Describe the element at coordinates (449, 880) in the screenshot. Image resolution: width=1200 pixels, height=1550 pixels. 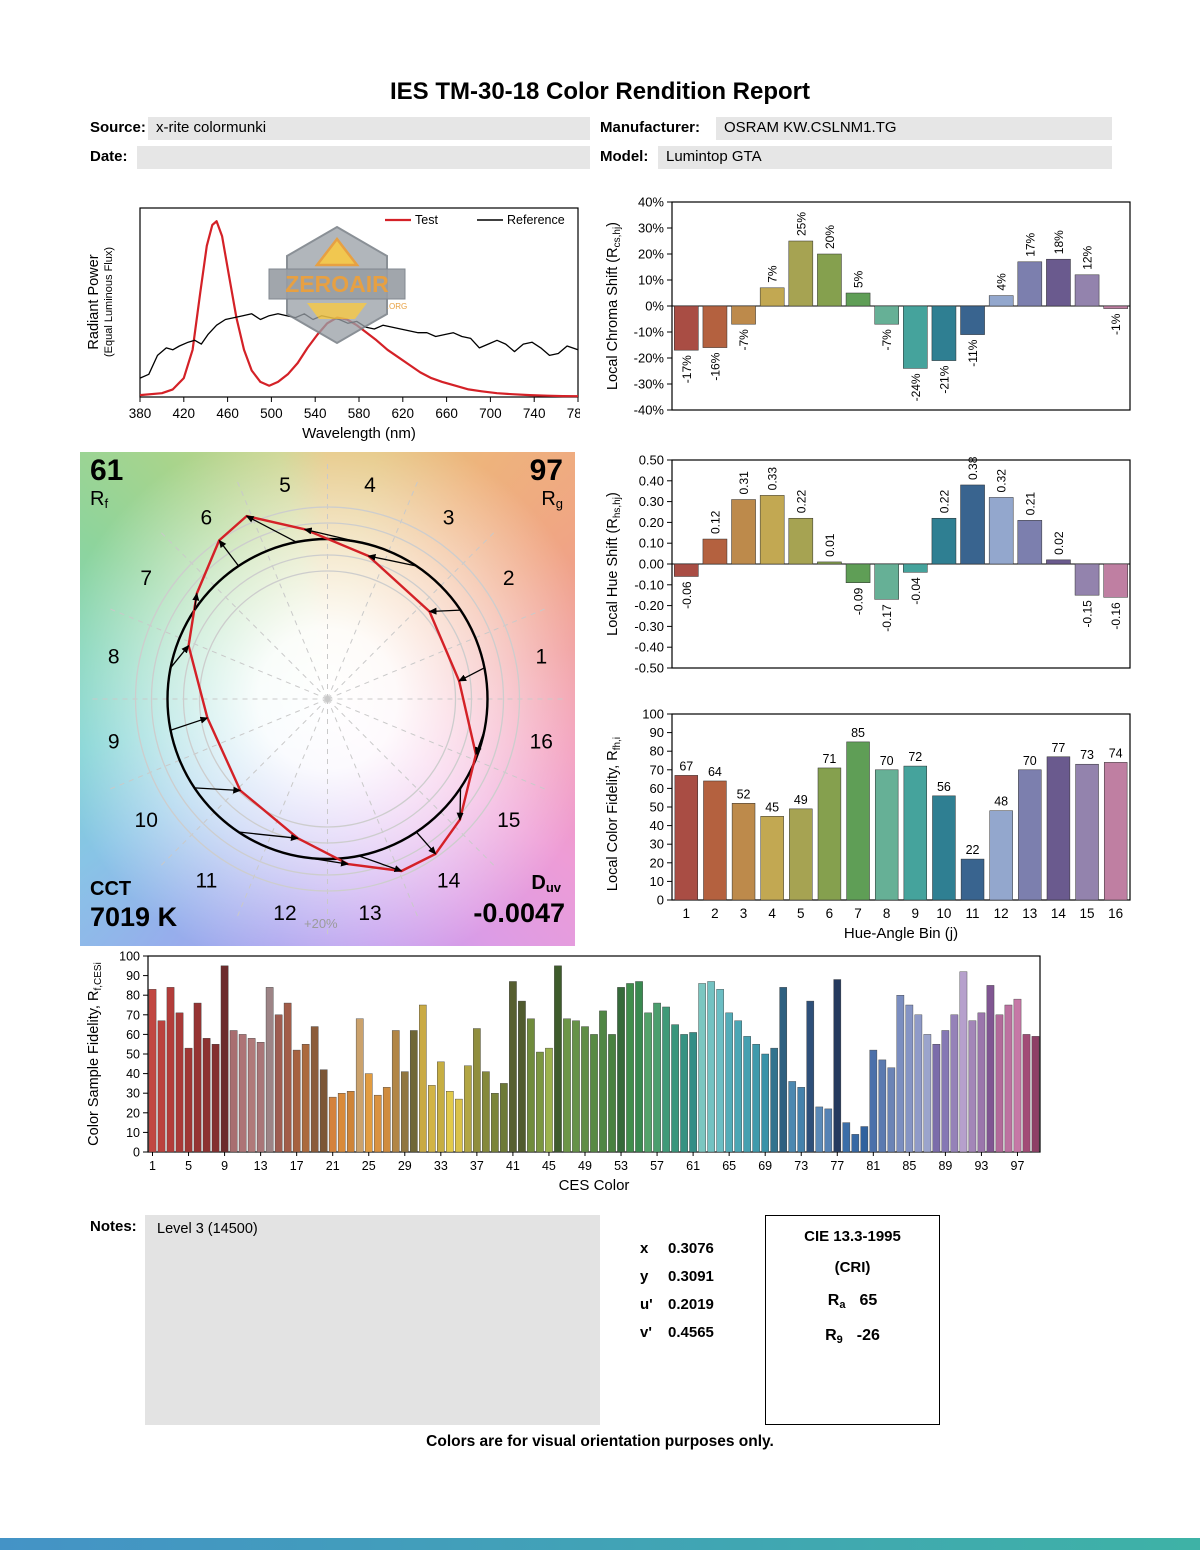
I see `svg-text: 14` at that location.